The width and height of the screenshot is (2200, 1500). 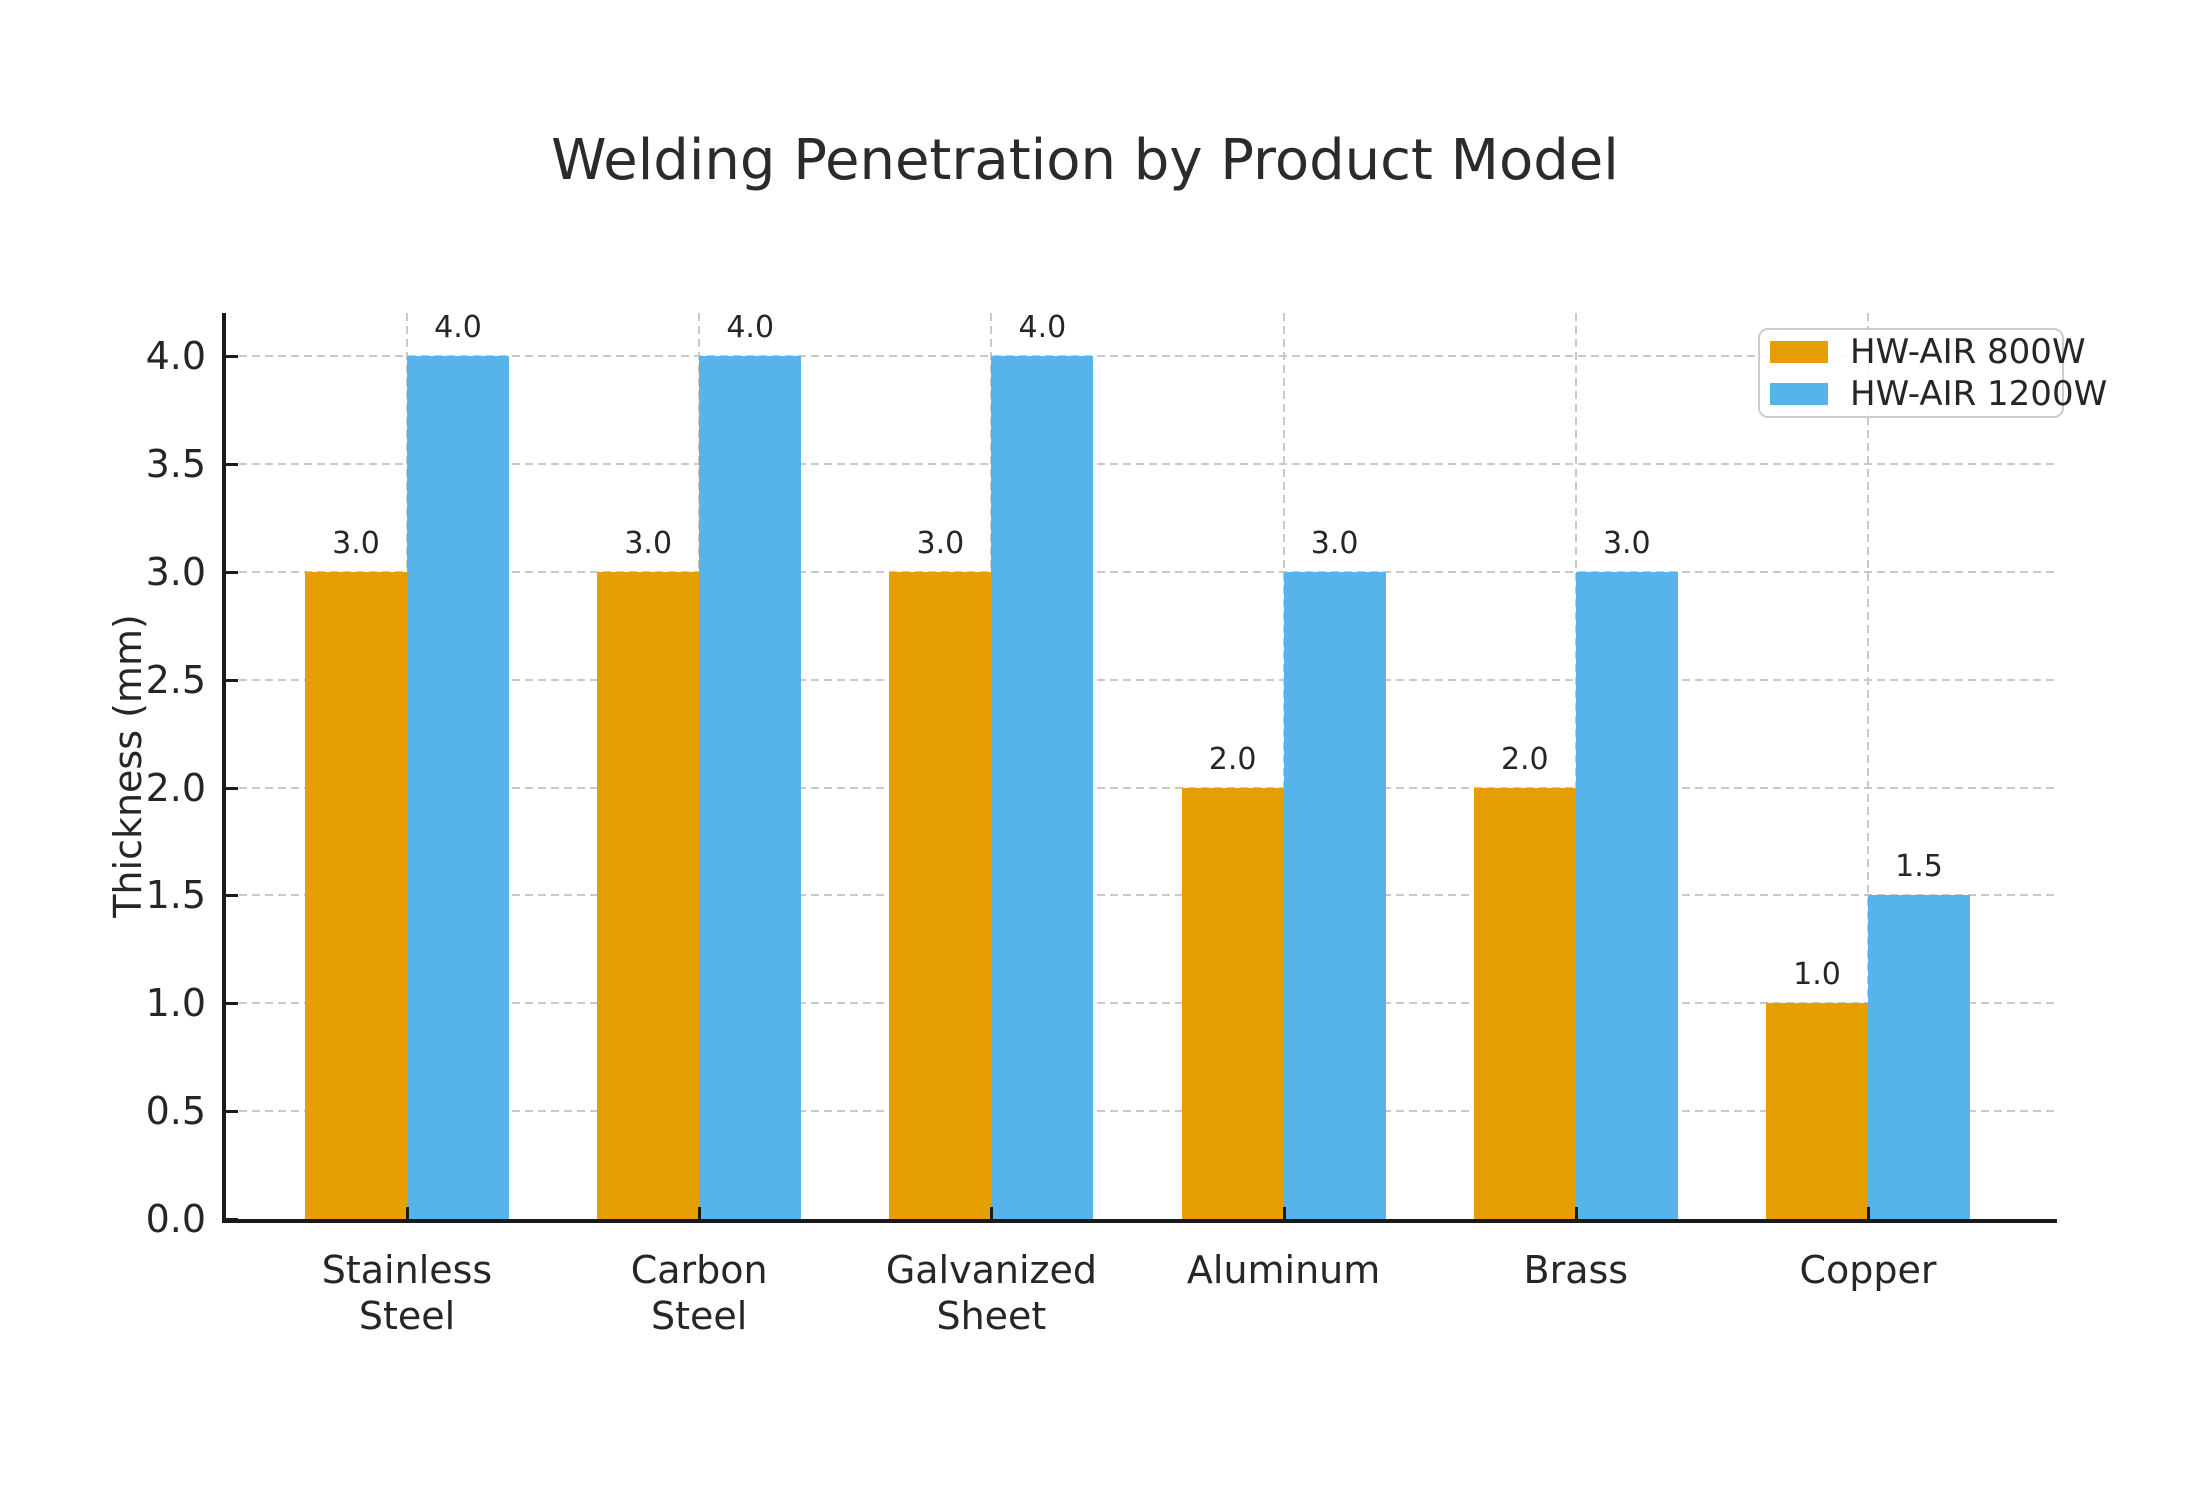 I want to click on x-tick-label-line: Carbon, so click(x=699, y=1270).